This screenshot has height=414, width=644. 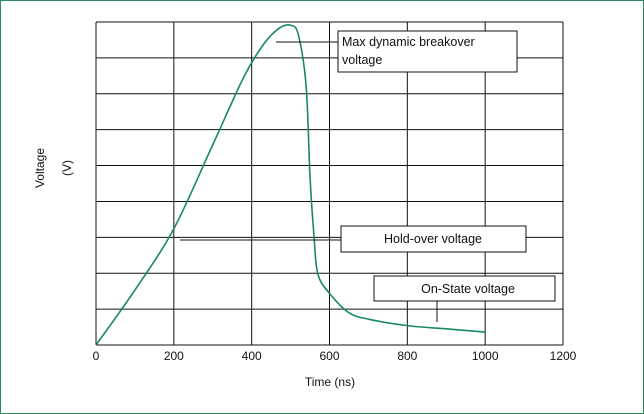 I want to click on hold-annotation-label: Hold-over voltage, so click(x=433, y=239).